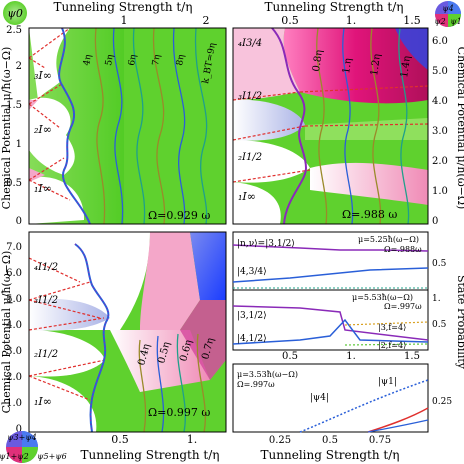  What do you see at coordinates (6, 332) in the screenshot?
I see `y-axis-title-bottom-left: Chemical Potential μ/ħ(ω−Ω)` at bounding box center [6, 332].